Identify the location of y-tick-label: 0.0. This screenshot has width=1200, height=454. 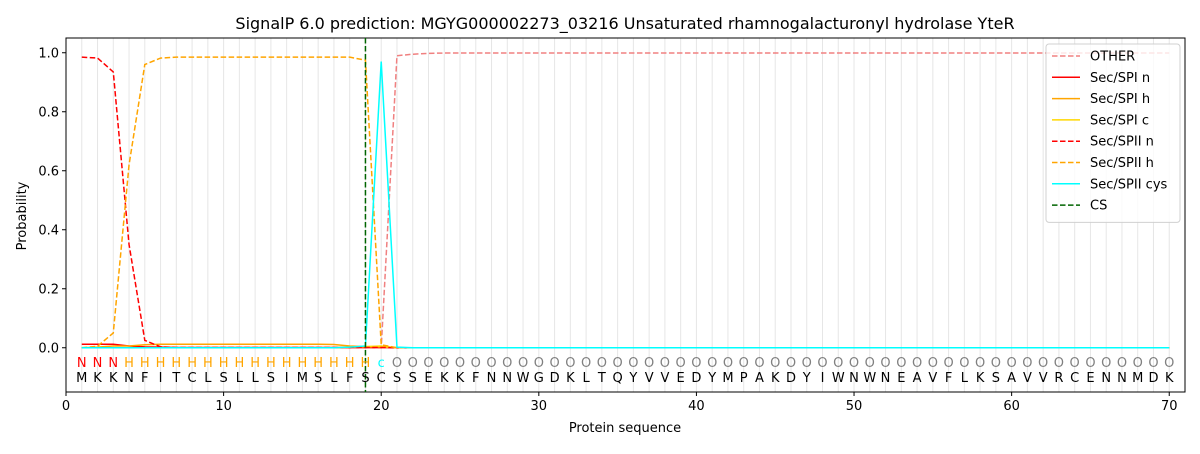
(48, 348).